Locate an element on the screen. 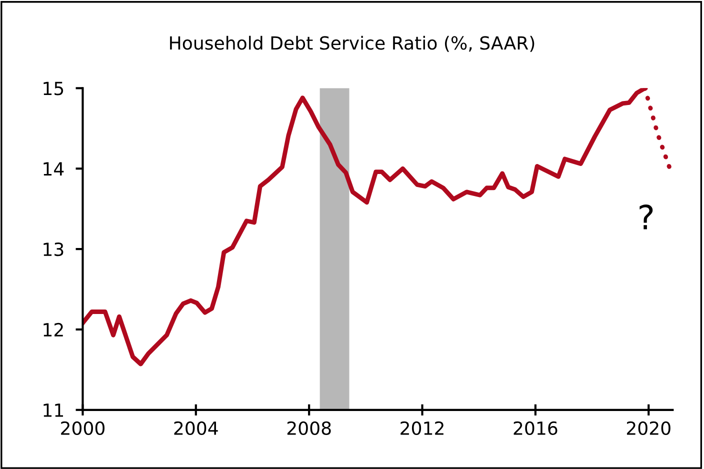 The image size is (704, 469). x-tick-label: 2020 is located at coordinates (648, 428).